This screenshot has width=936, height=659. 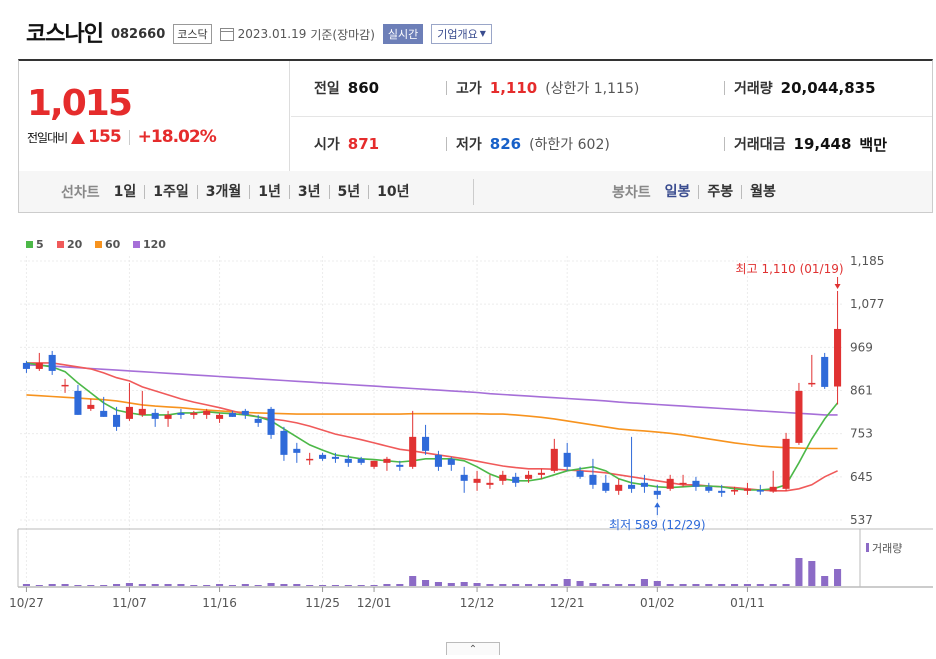 What do you see at coordinates (348, 192) in the screenshot?
I see `line-period-tab: 5년` at bounding box center [348, 192].